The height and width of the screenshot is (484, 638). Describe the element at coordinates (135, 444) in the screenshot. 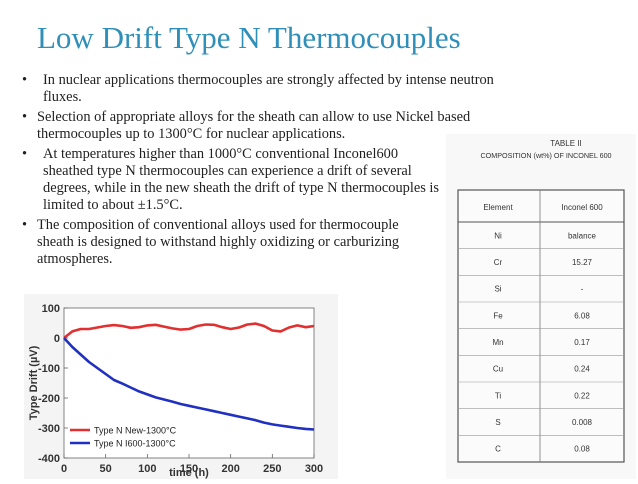

I see `legend-label: Type N I600-1300°C` at that location.